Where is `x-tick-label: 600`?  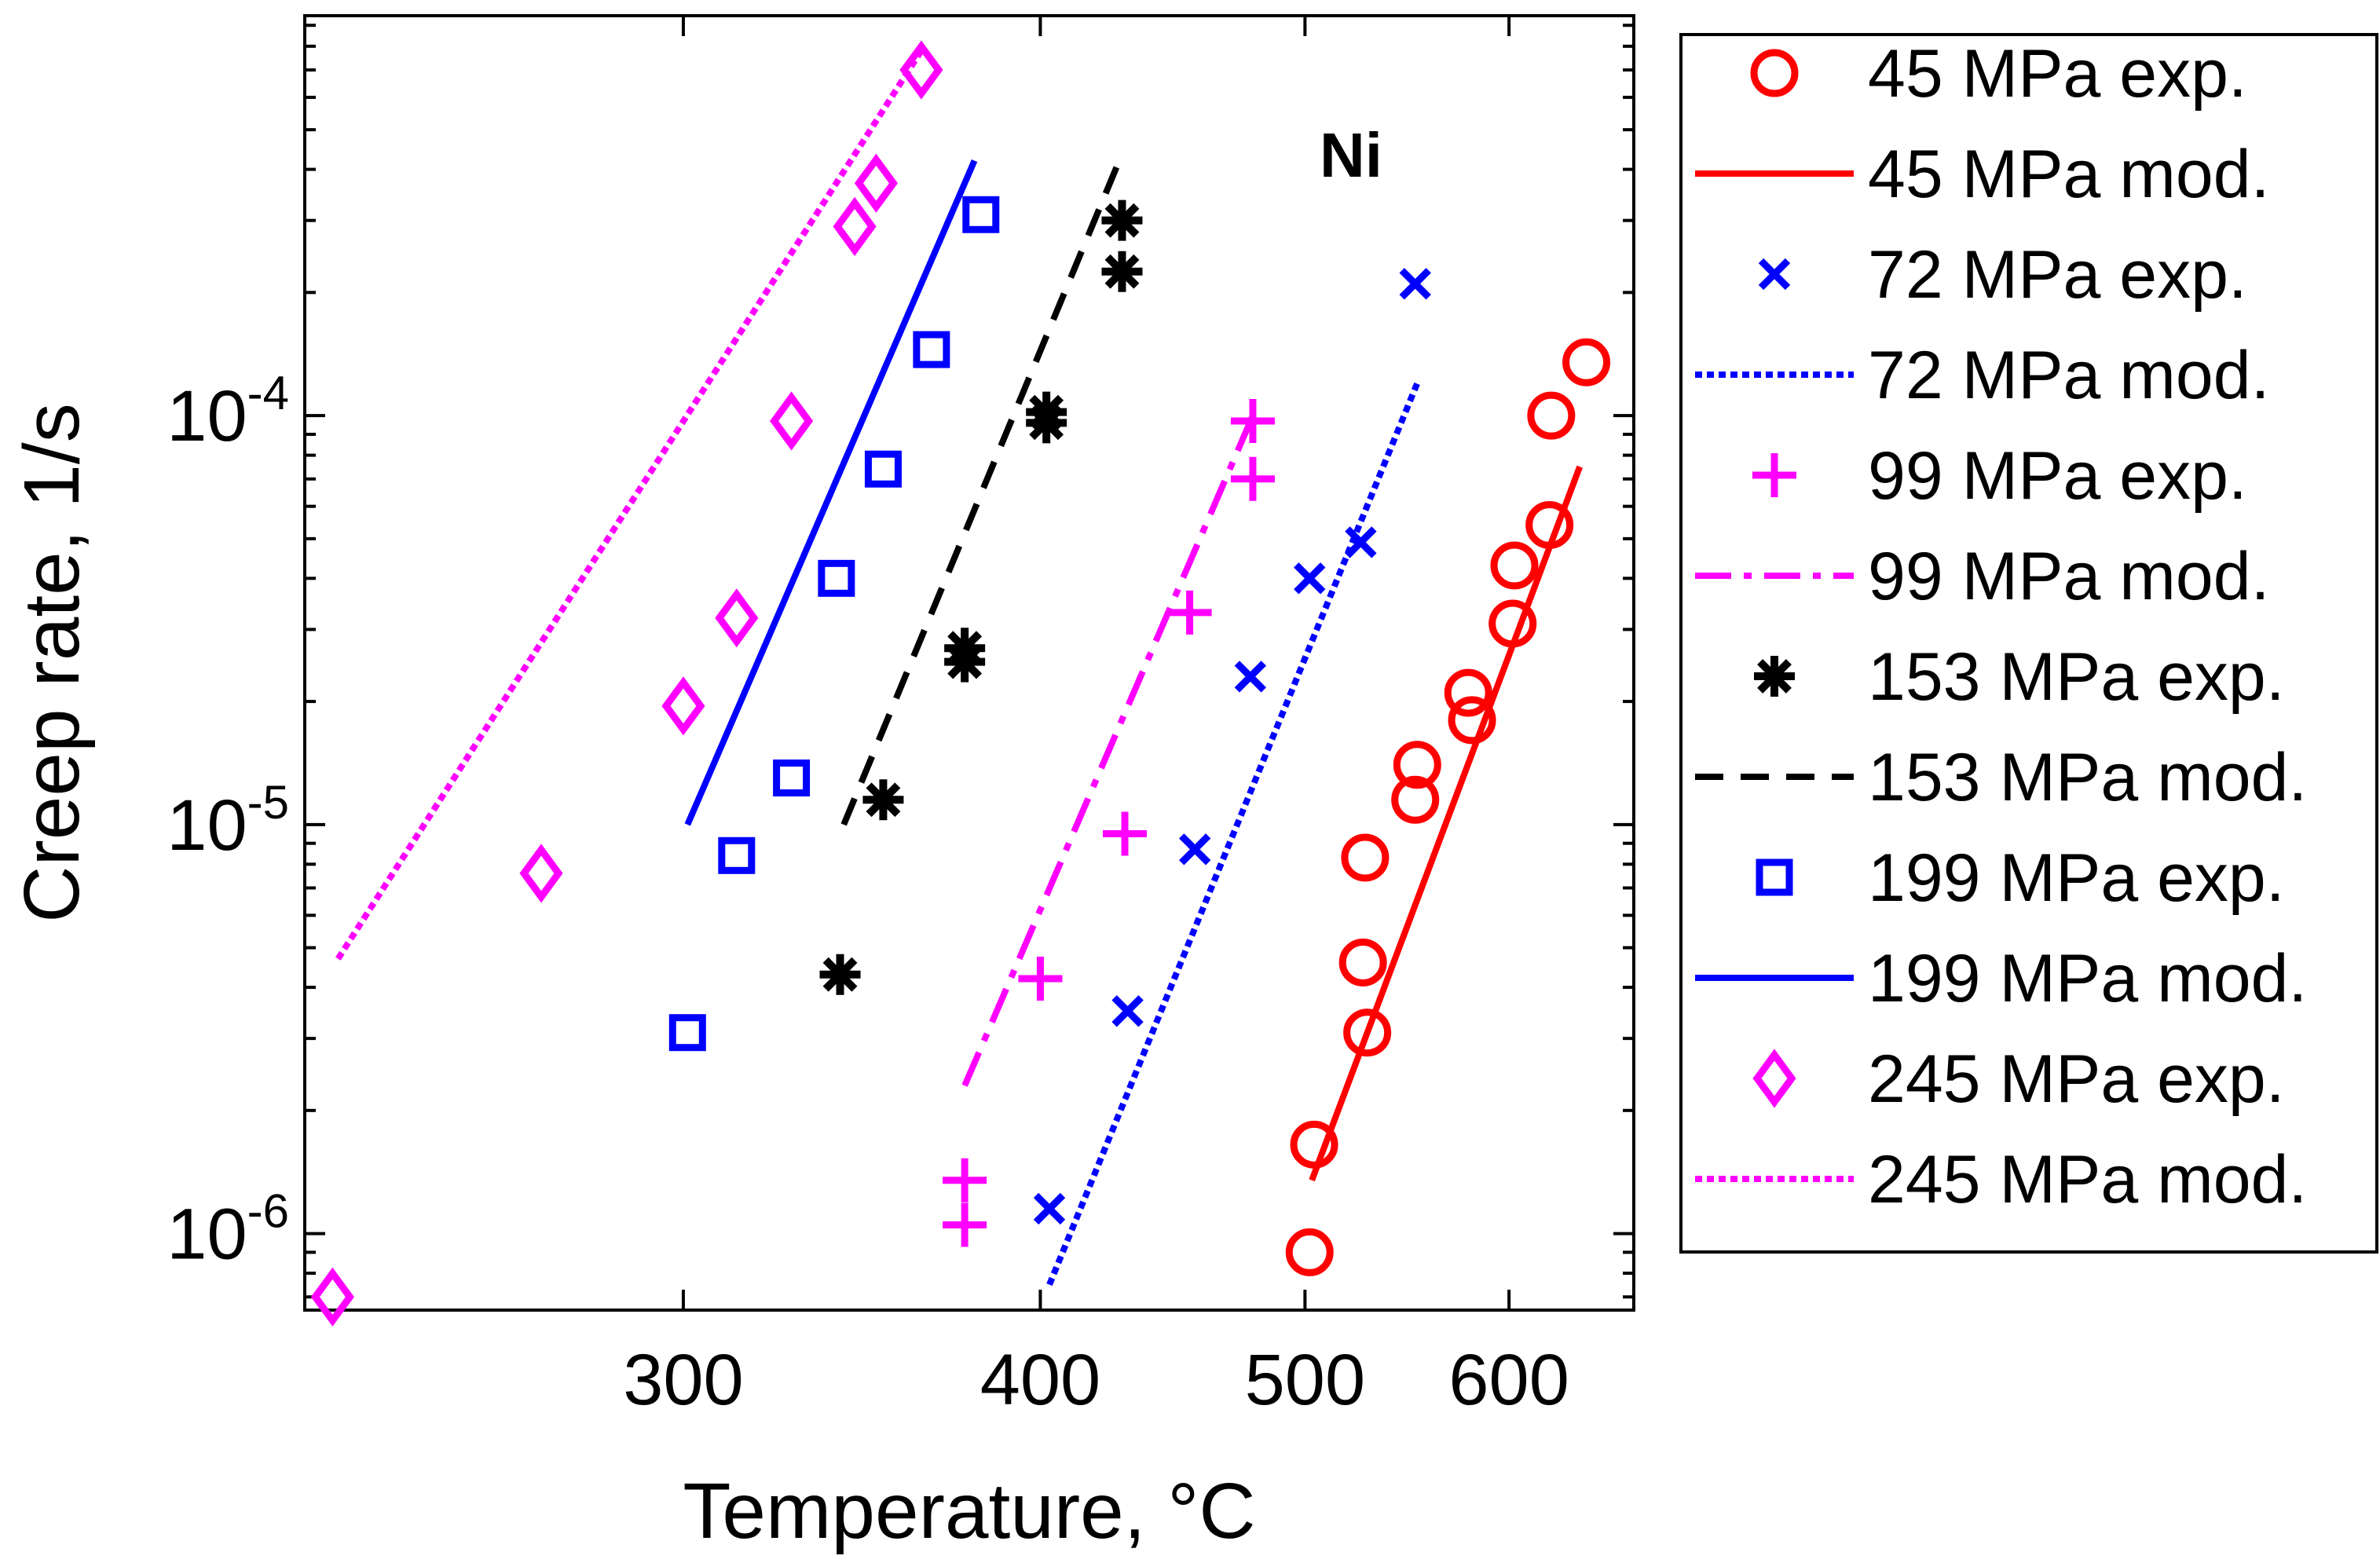
x-tick-label: 600 is located at coordinates (1508, 1380).